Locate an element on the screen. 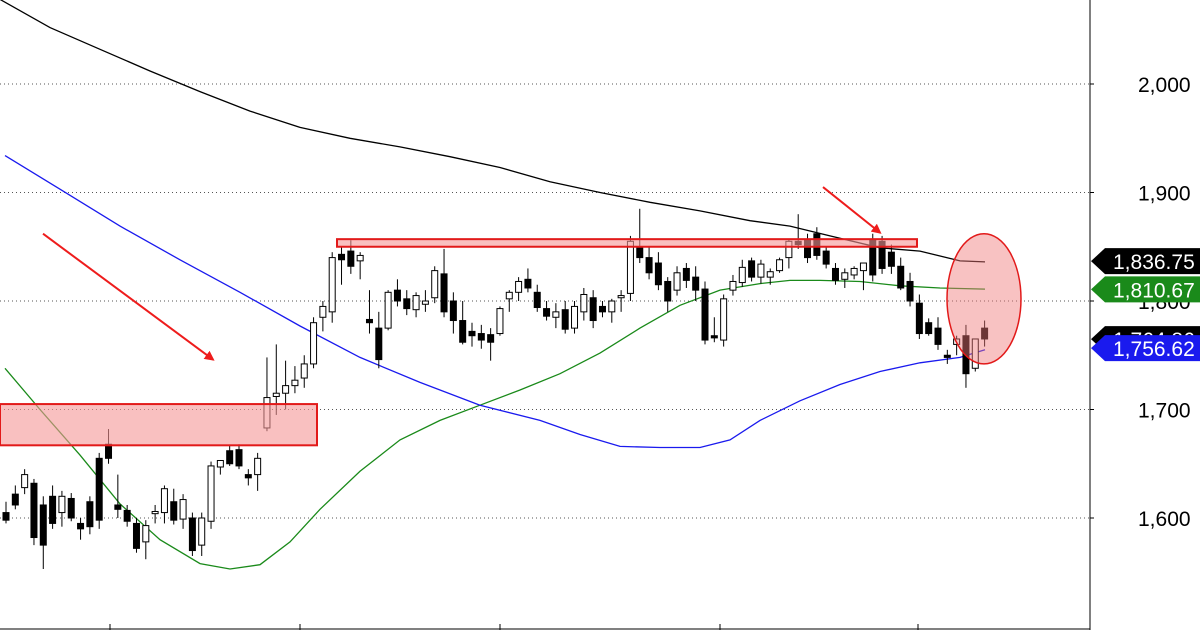  tag-label: 1,756.62 is located at coordinates (1154, 349).